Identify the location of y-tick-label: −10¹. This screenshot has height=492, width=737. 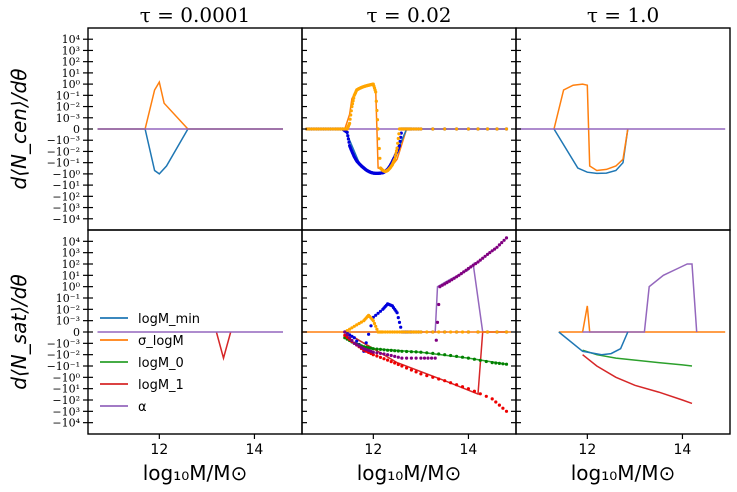
(66, 185).